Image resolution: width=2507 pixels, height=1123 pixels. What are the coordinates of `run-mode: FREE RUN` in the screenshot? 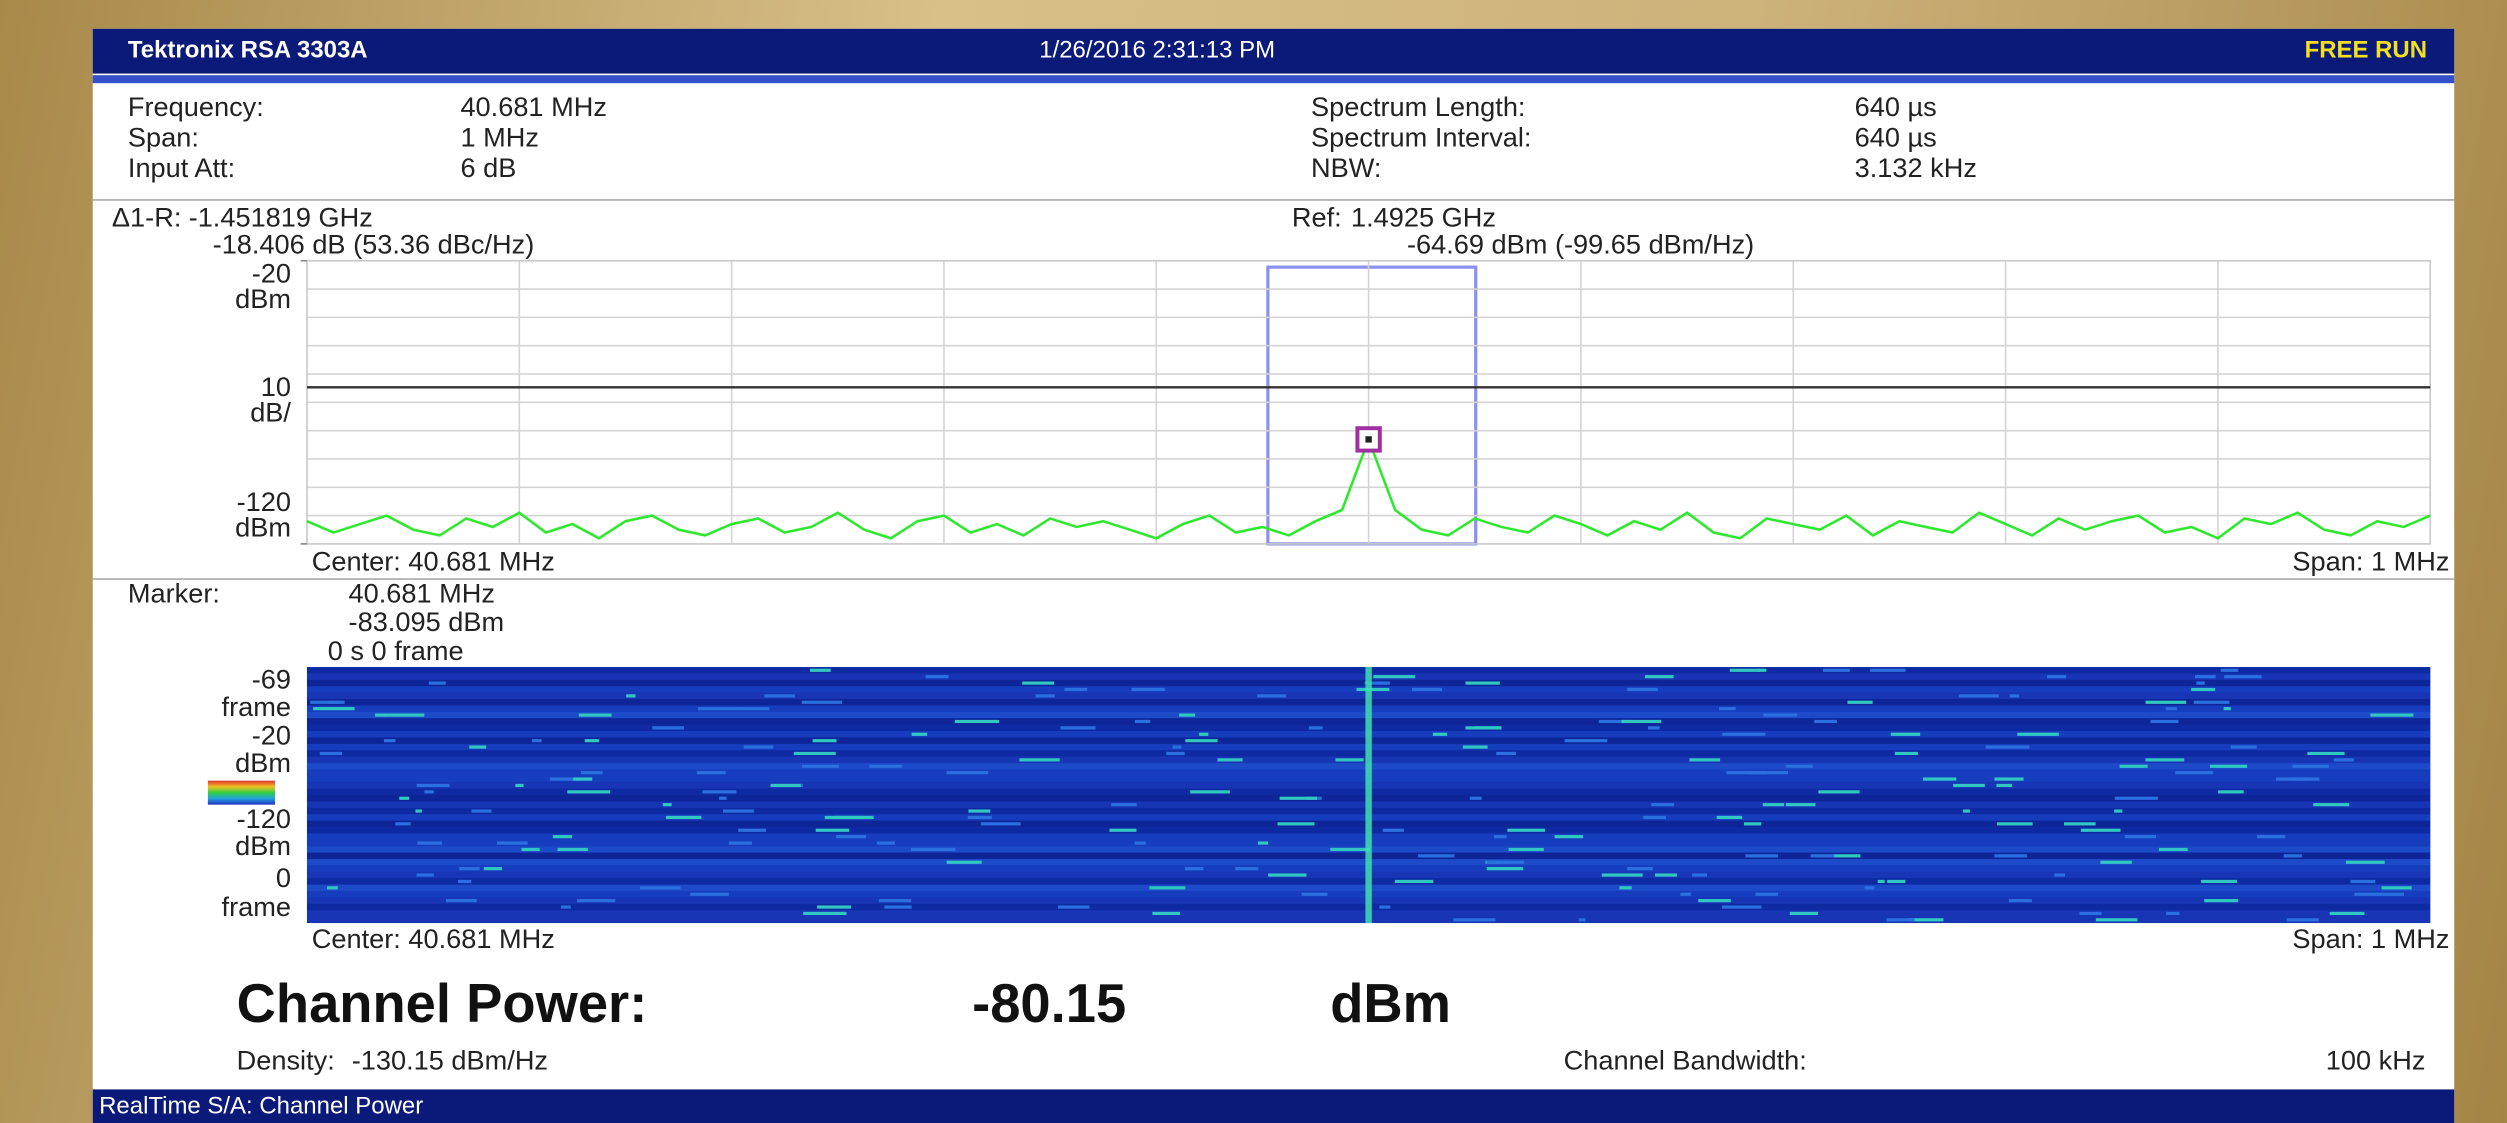 It's located at (2366, 50).